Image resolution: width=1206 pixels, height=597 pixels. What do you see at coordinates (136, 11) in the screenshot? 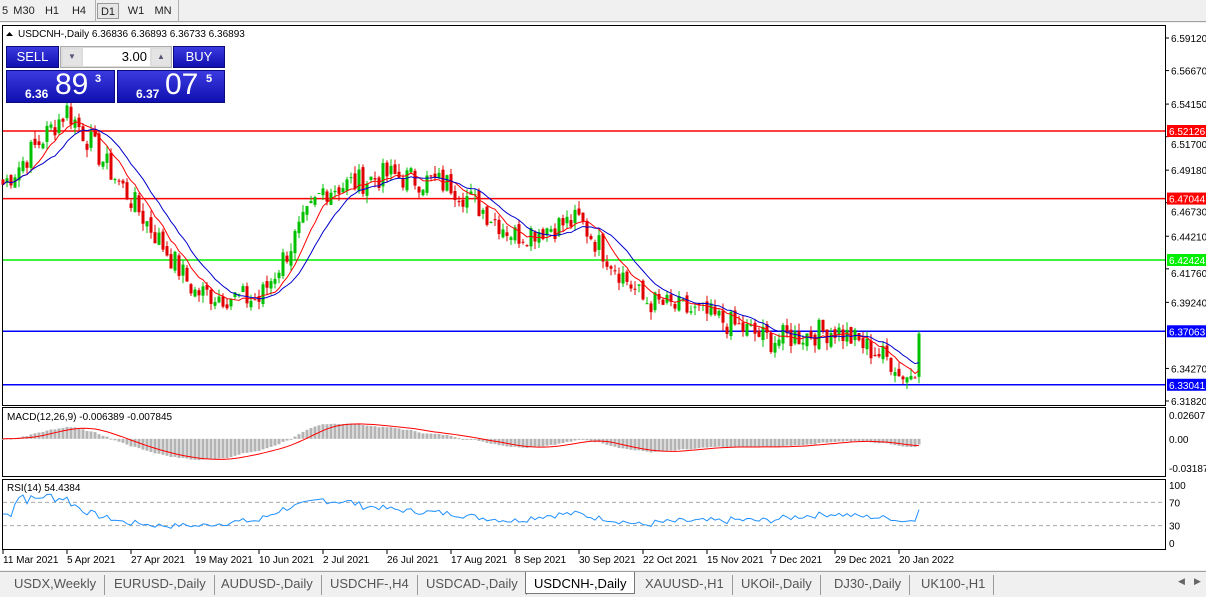
I see `tf-w1: W1` at bounding box center [136, 11].